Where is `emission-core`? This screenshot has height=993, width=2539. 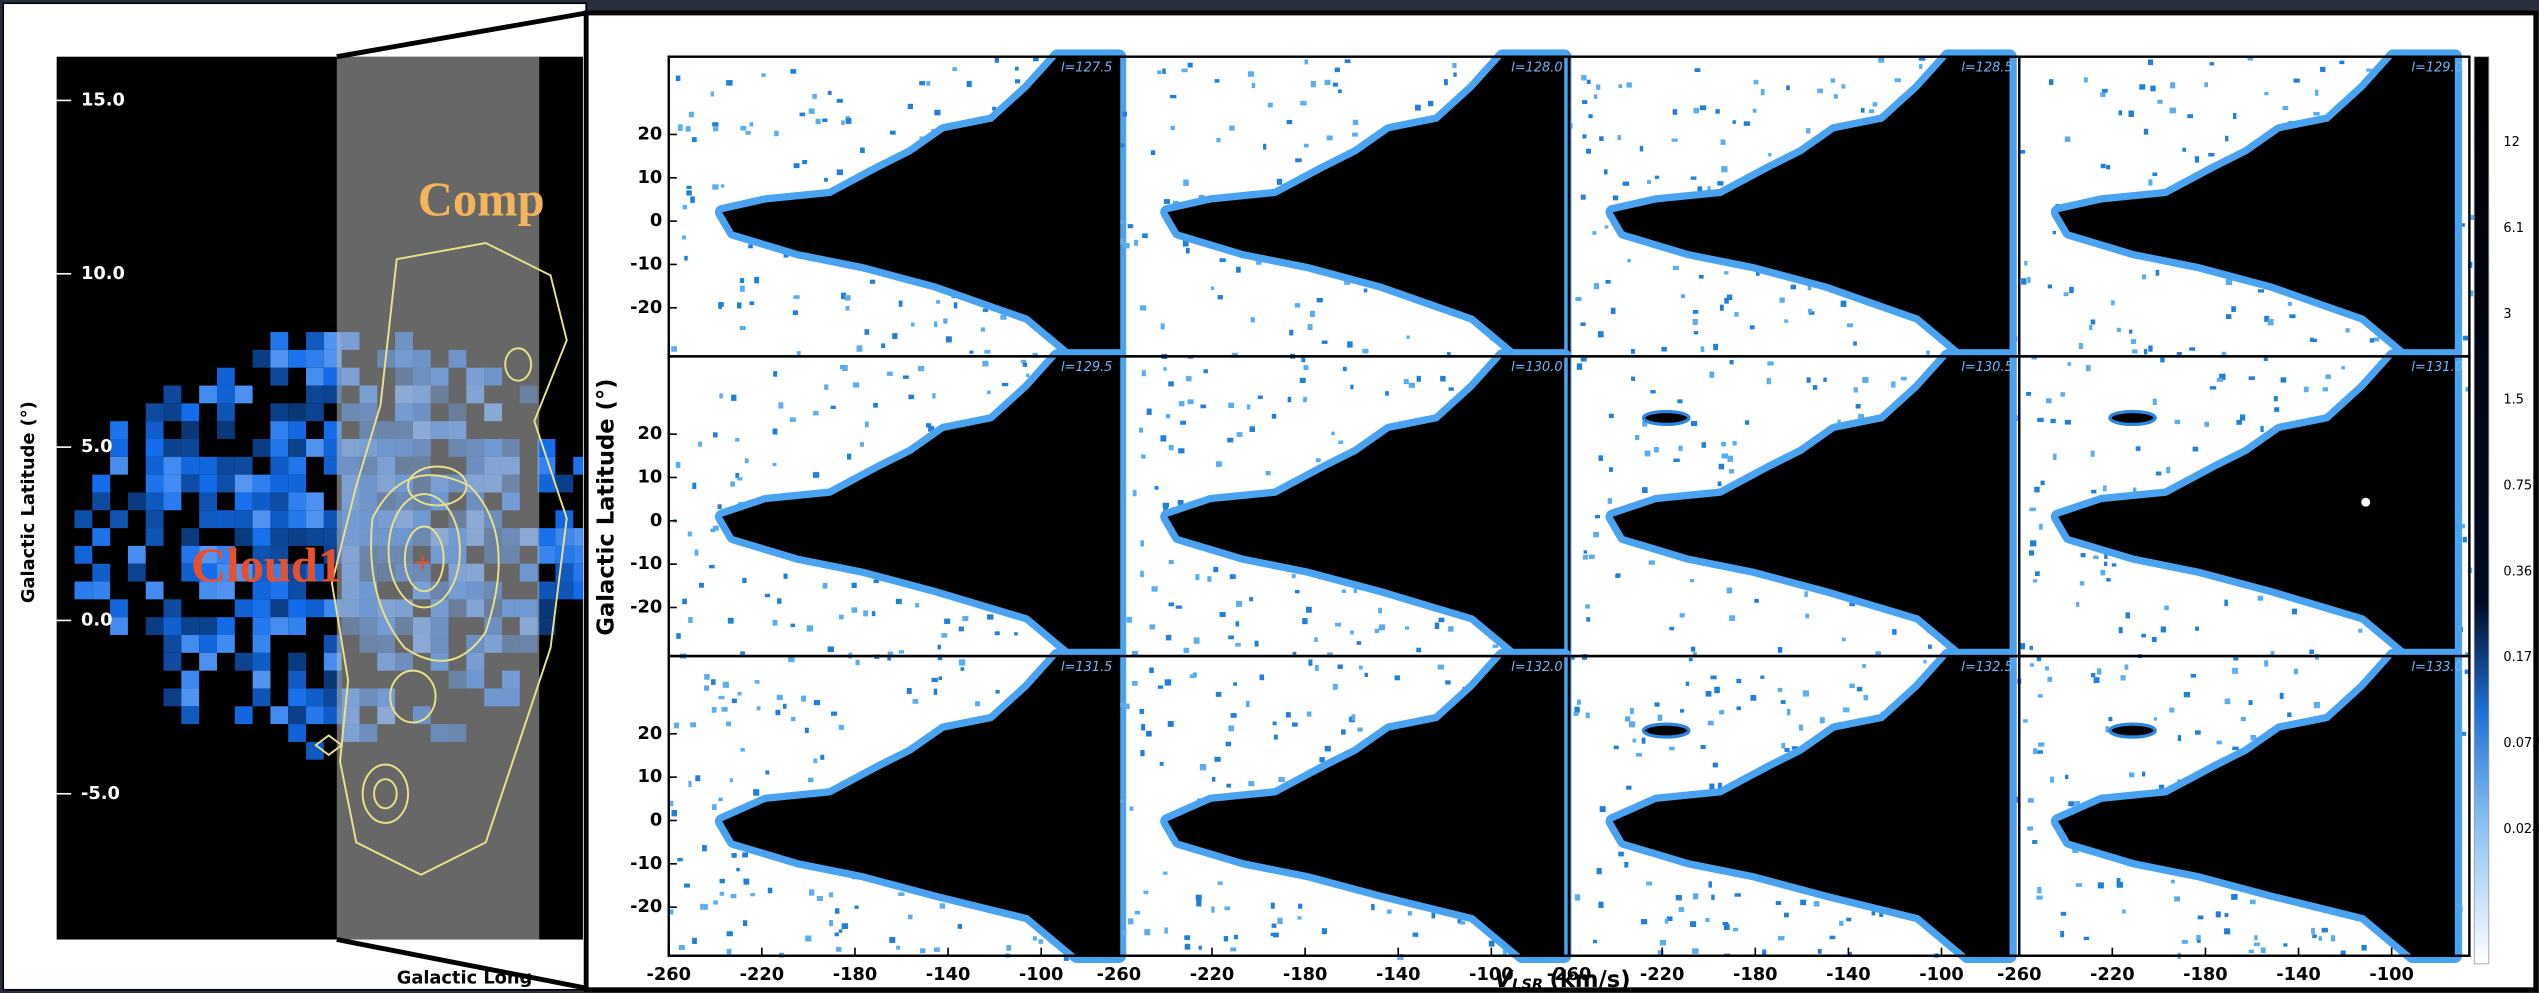 emission-core is located at coordinates (1811, 806).